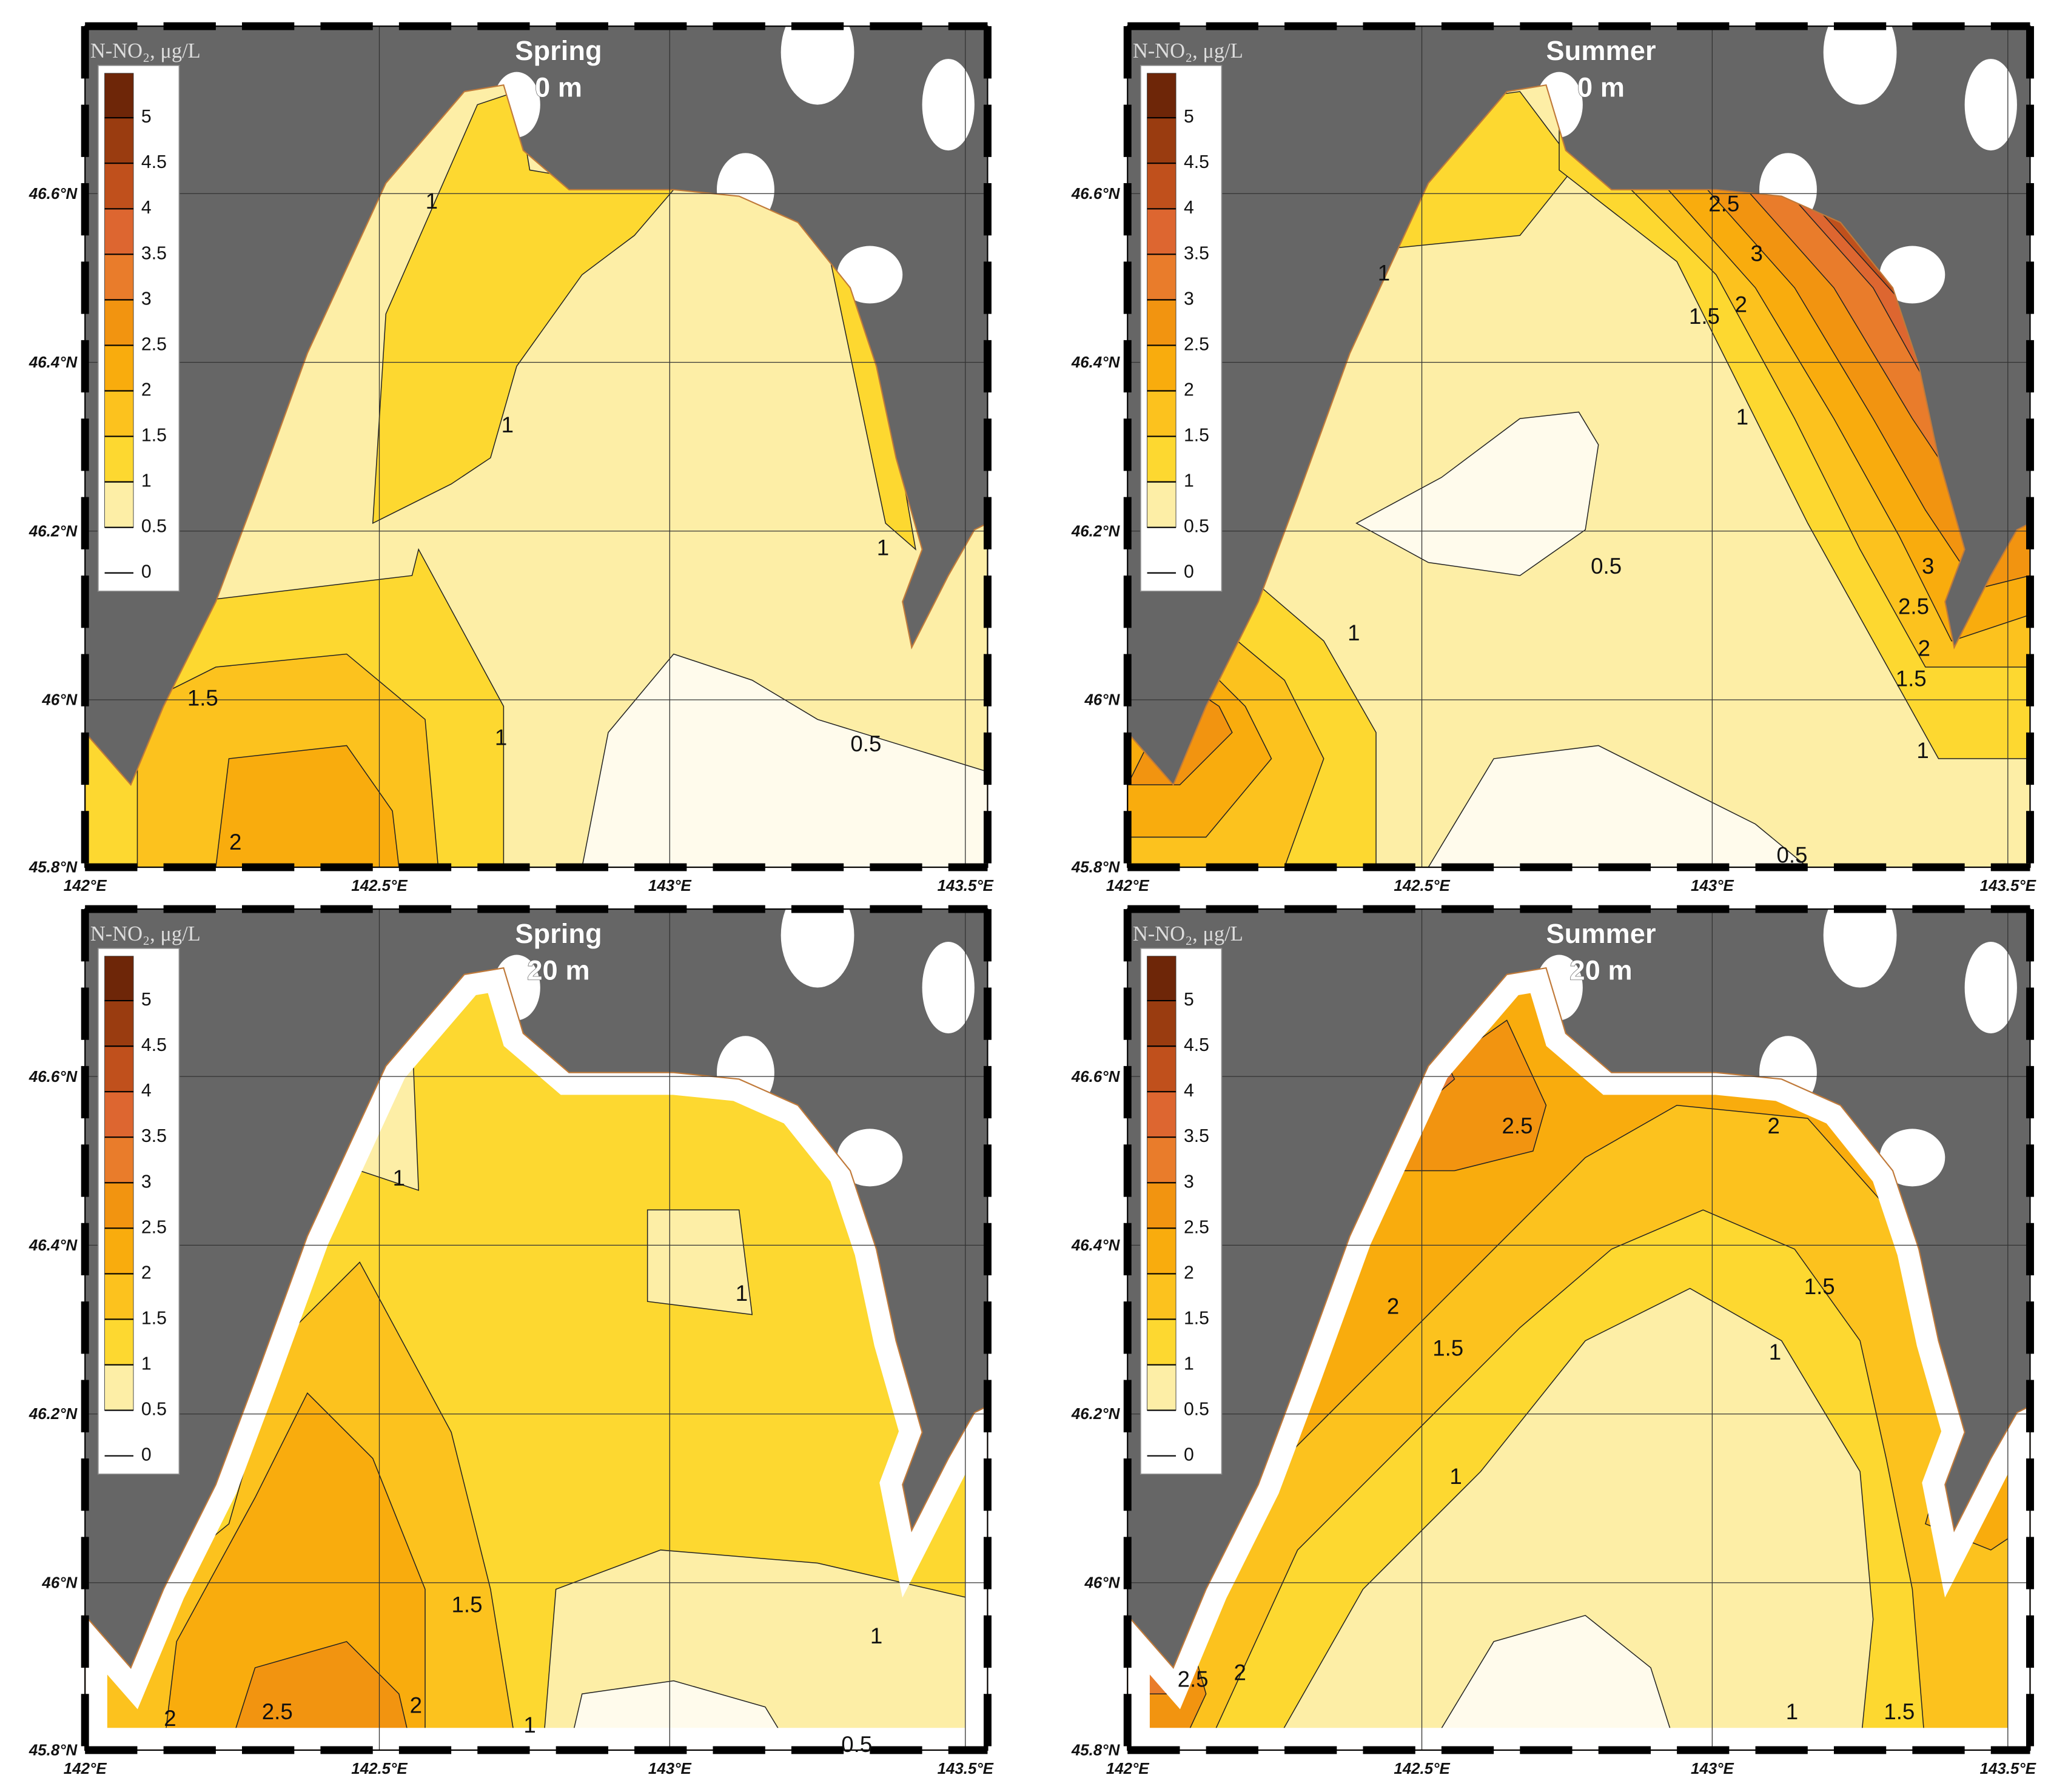 This screenshot has height=1792, width=2051. I want to click on contour-label: 3, so click(1928, 566).